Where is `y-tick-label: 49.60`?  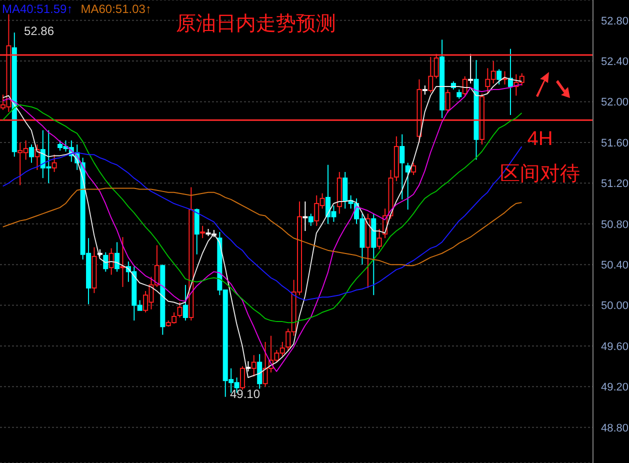 y-tick-label: 49.60 is located at coordinates (615, 346).